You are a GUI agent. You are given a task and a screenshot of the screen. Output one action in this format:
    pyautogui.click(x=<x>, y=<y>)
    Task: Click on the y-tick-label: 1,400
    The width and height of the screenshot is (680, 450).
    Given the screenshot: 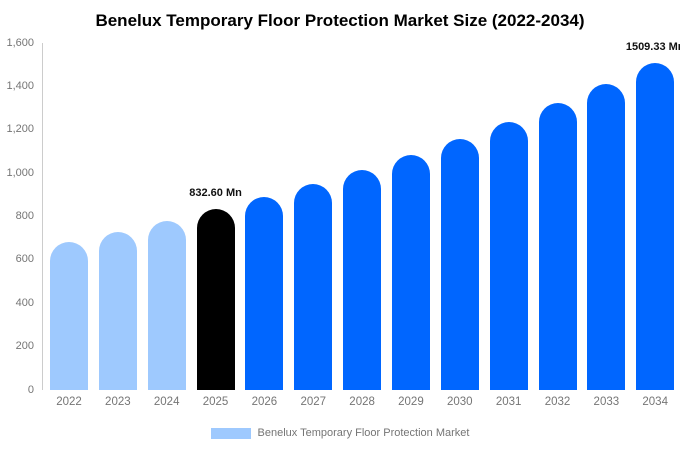 What is the action you would take?
    pyautogui.click(x=20, y=85)
    